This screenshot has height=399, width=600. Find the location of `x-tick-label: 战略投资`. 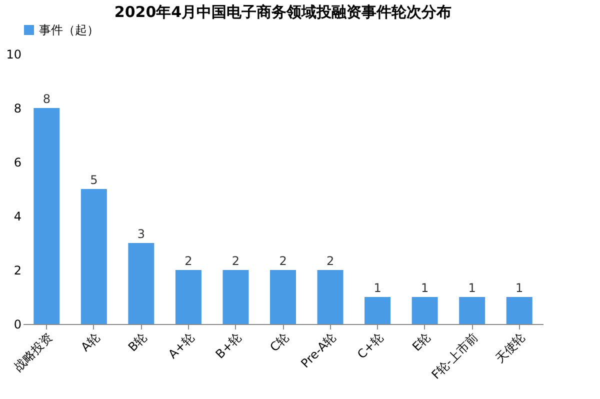

x-tick-label: 战略投资 is located at coordinates (33, 352).